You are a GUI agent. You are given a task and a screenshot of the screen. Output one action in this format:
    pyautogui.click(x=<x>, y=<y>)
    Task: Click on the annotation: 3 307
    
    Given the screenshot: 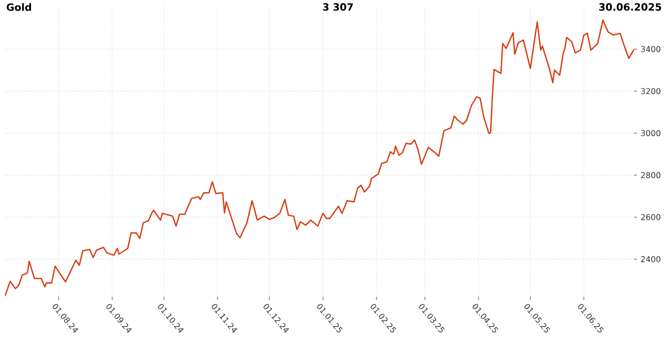 What is the action you would take?
    pyautogui.click(x=338, y=7)
    